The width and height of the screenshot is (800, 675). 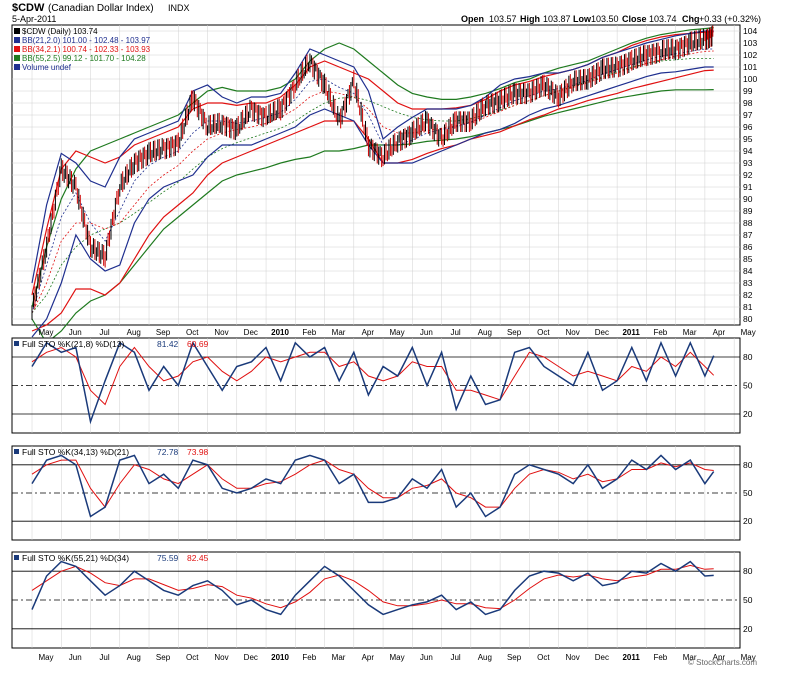 What do you see at coordinates (198, 344) in the screenshot?
I see `sto1-d-value: 60.69` at bounding box center [198, 344].